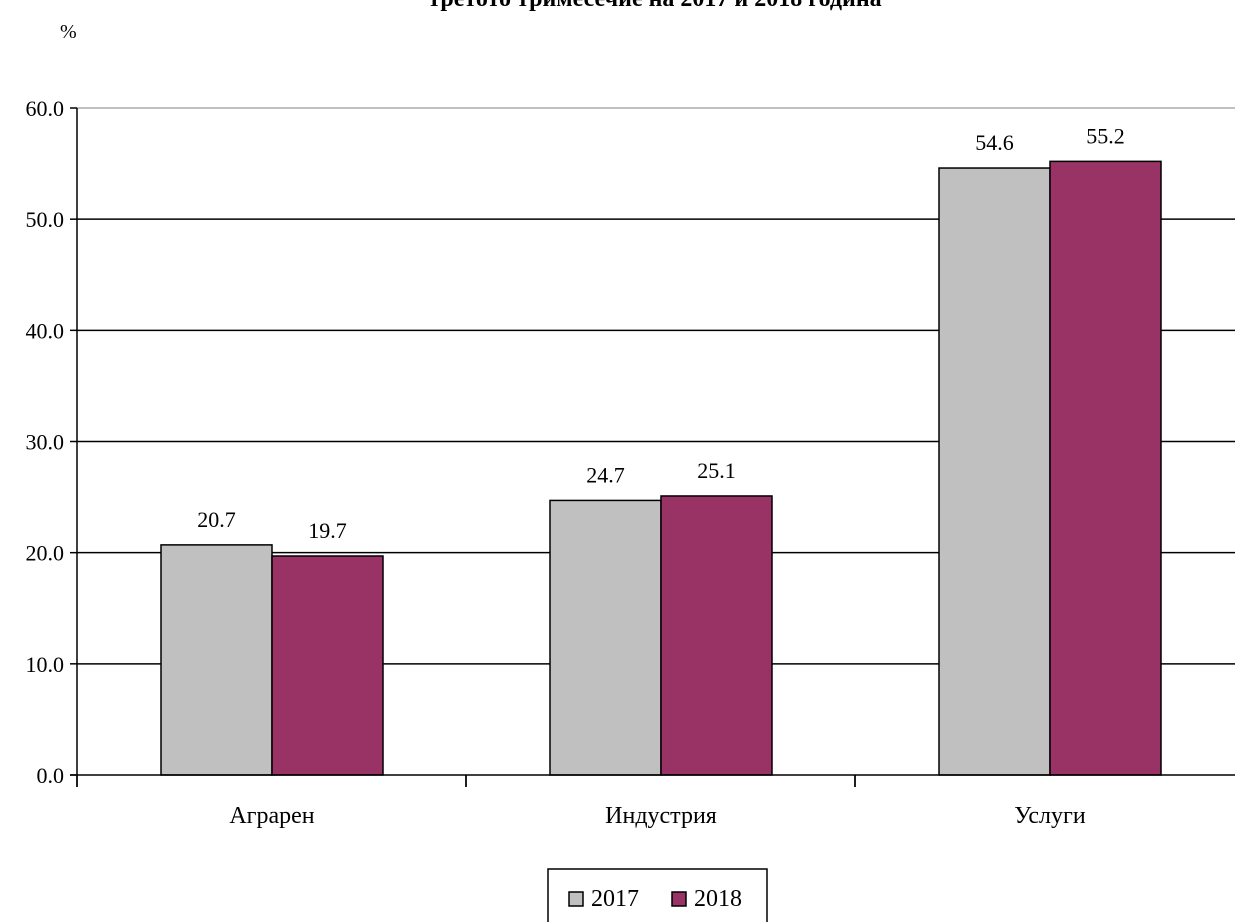 This screenshot has height=922, width=1235. What do you see at coordinates (679, 899) in the screenshot?
I see `legend-swatch-2018` at bounding box center [679, 899].